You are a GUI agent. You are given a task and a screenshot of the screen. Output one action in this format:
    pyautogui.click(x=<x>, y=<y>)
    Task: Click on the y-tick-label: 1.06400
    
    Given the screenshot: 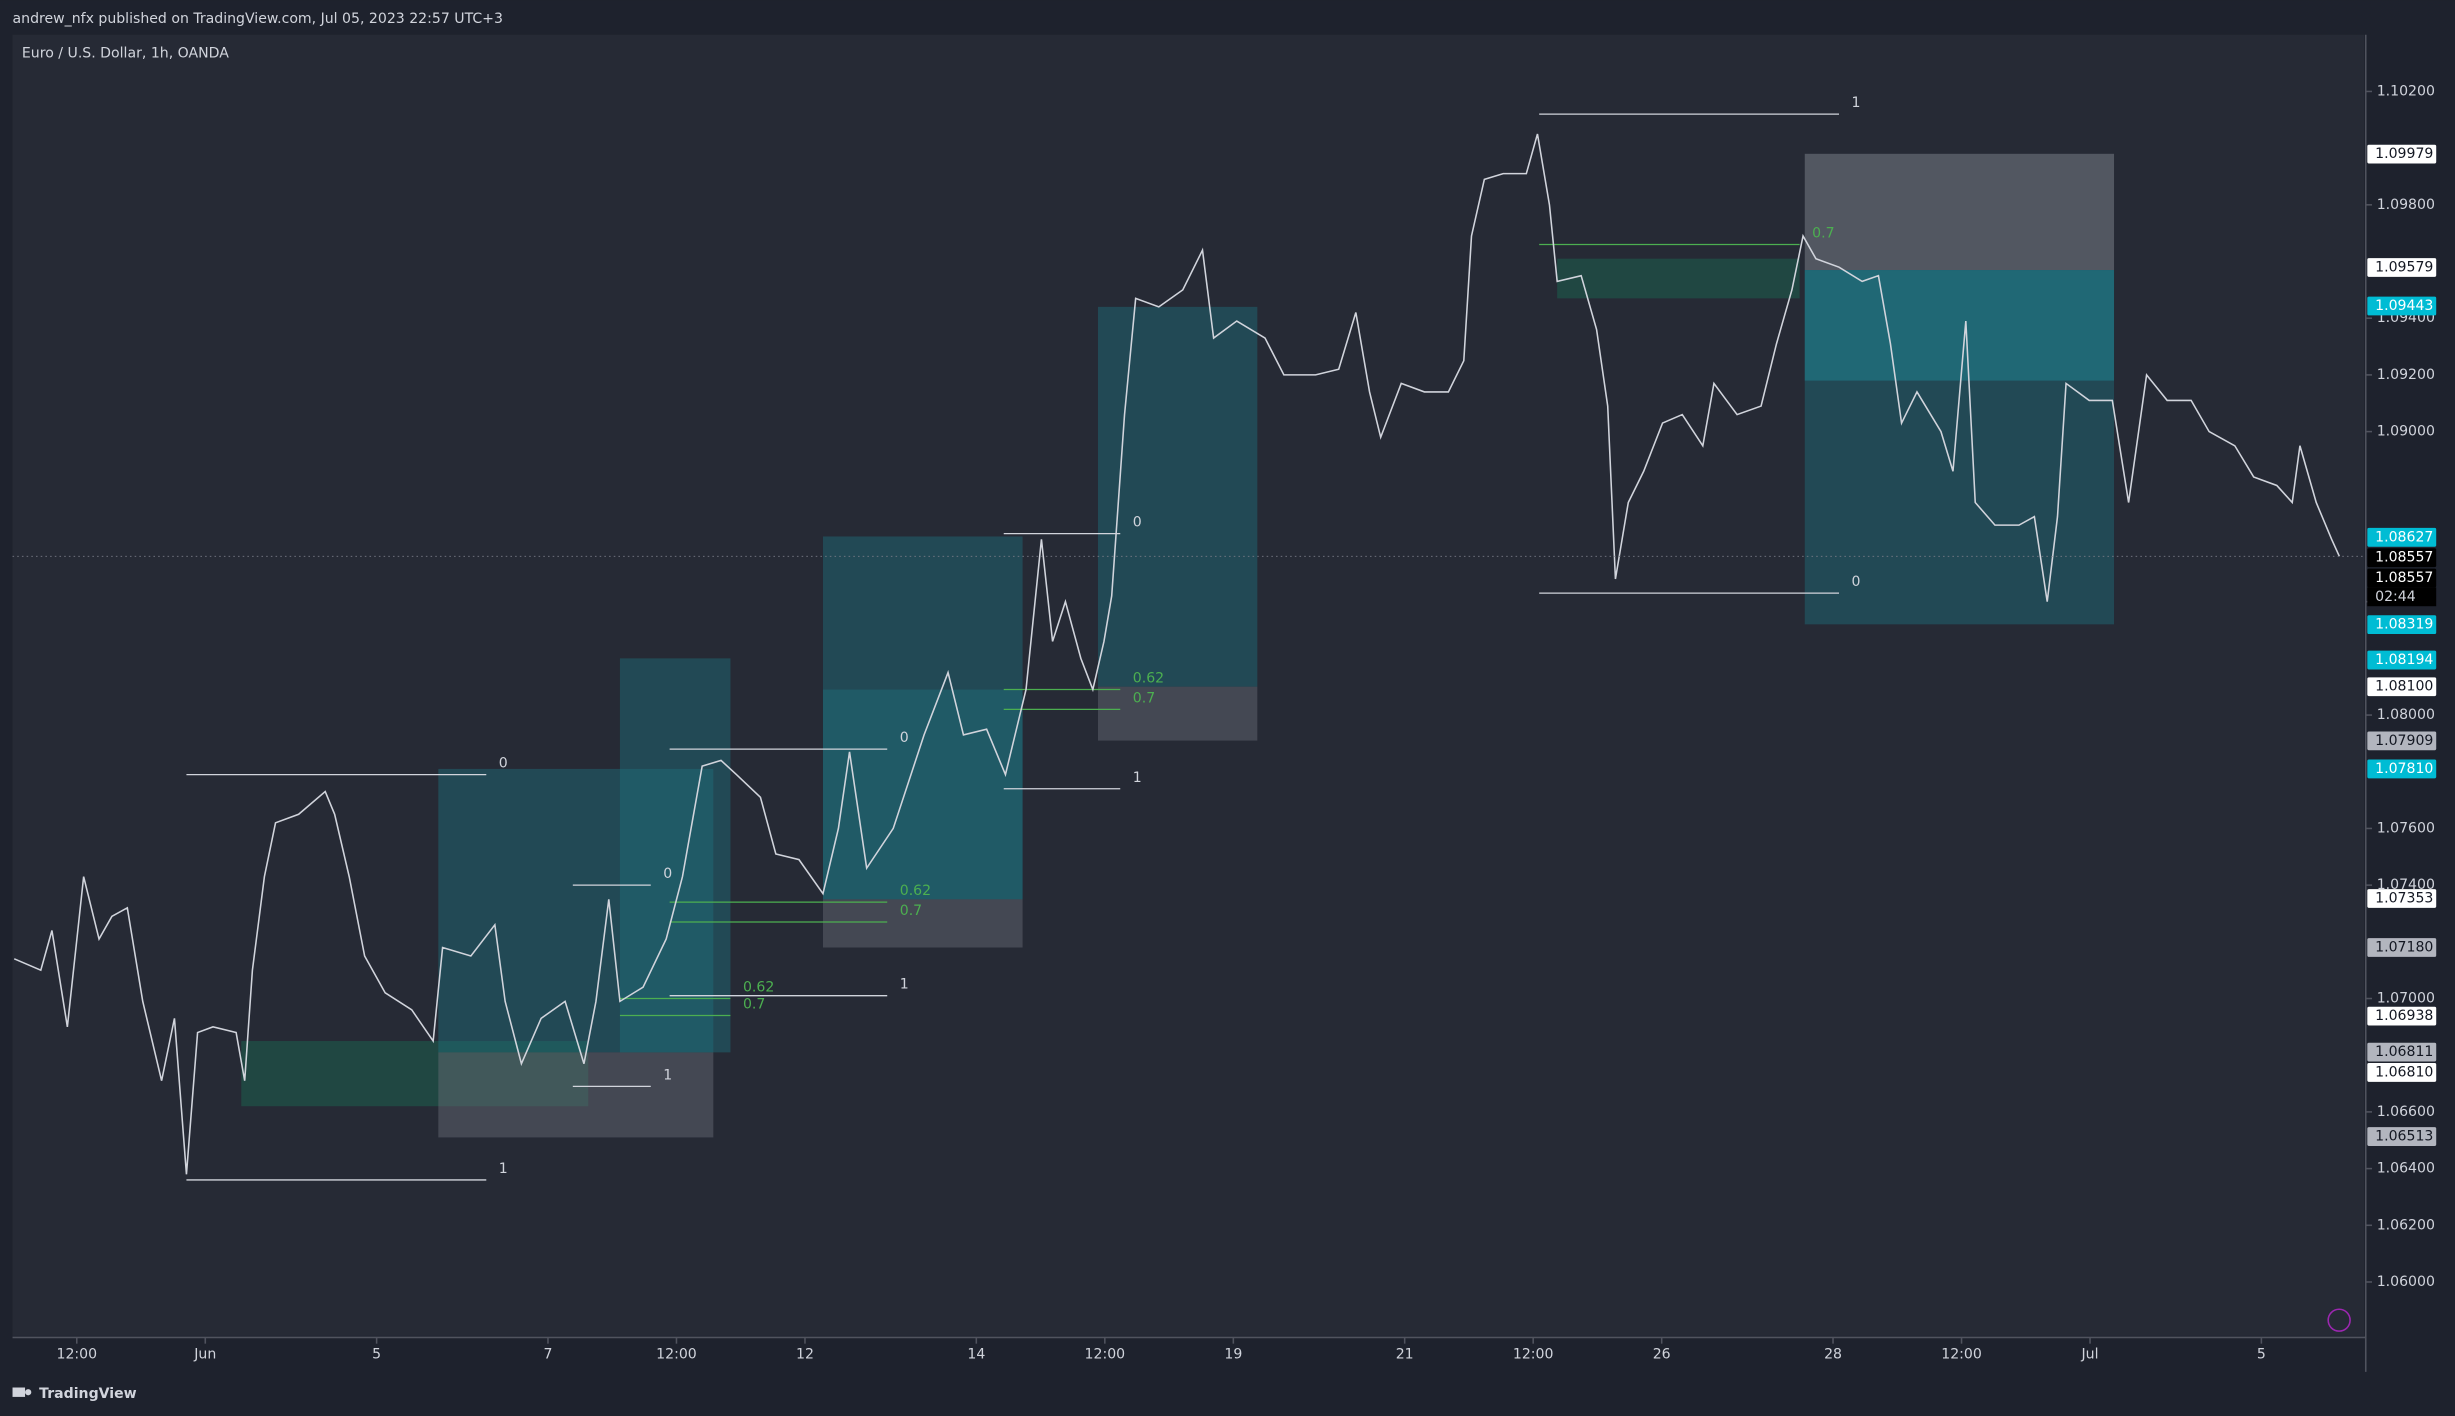 What is the action you would take?
    pyautogui.click(x=2406, y=1169)
    